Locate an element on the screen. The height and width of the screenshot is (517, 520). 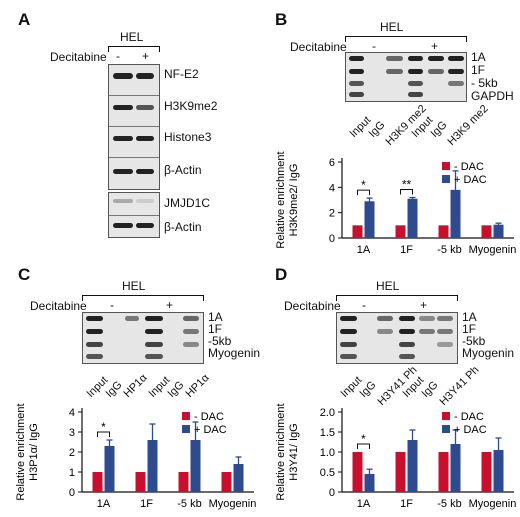
panel-c-gel is located at coordinates (143, 338).